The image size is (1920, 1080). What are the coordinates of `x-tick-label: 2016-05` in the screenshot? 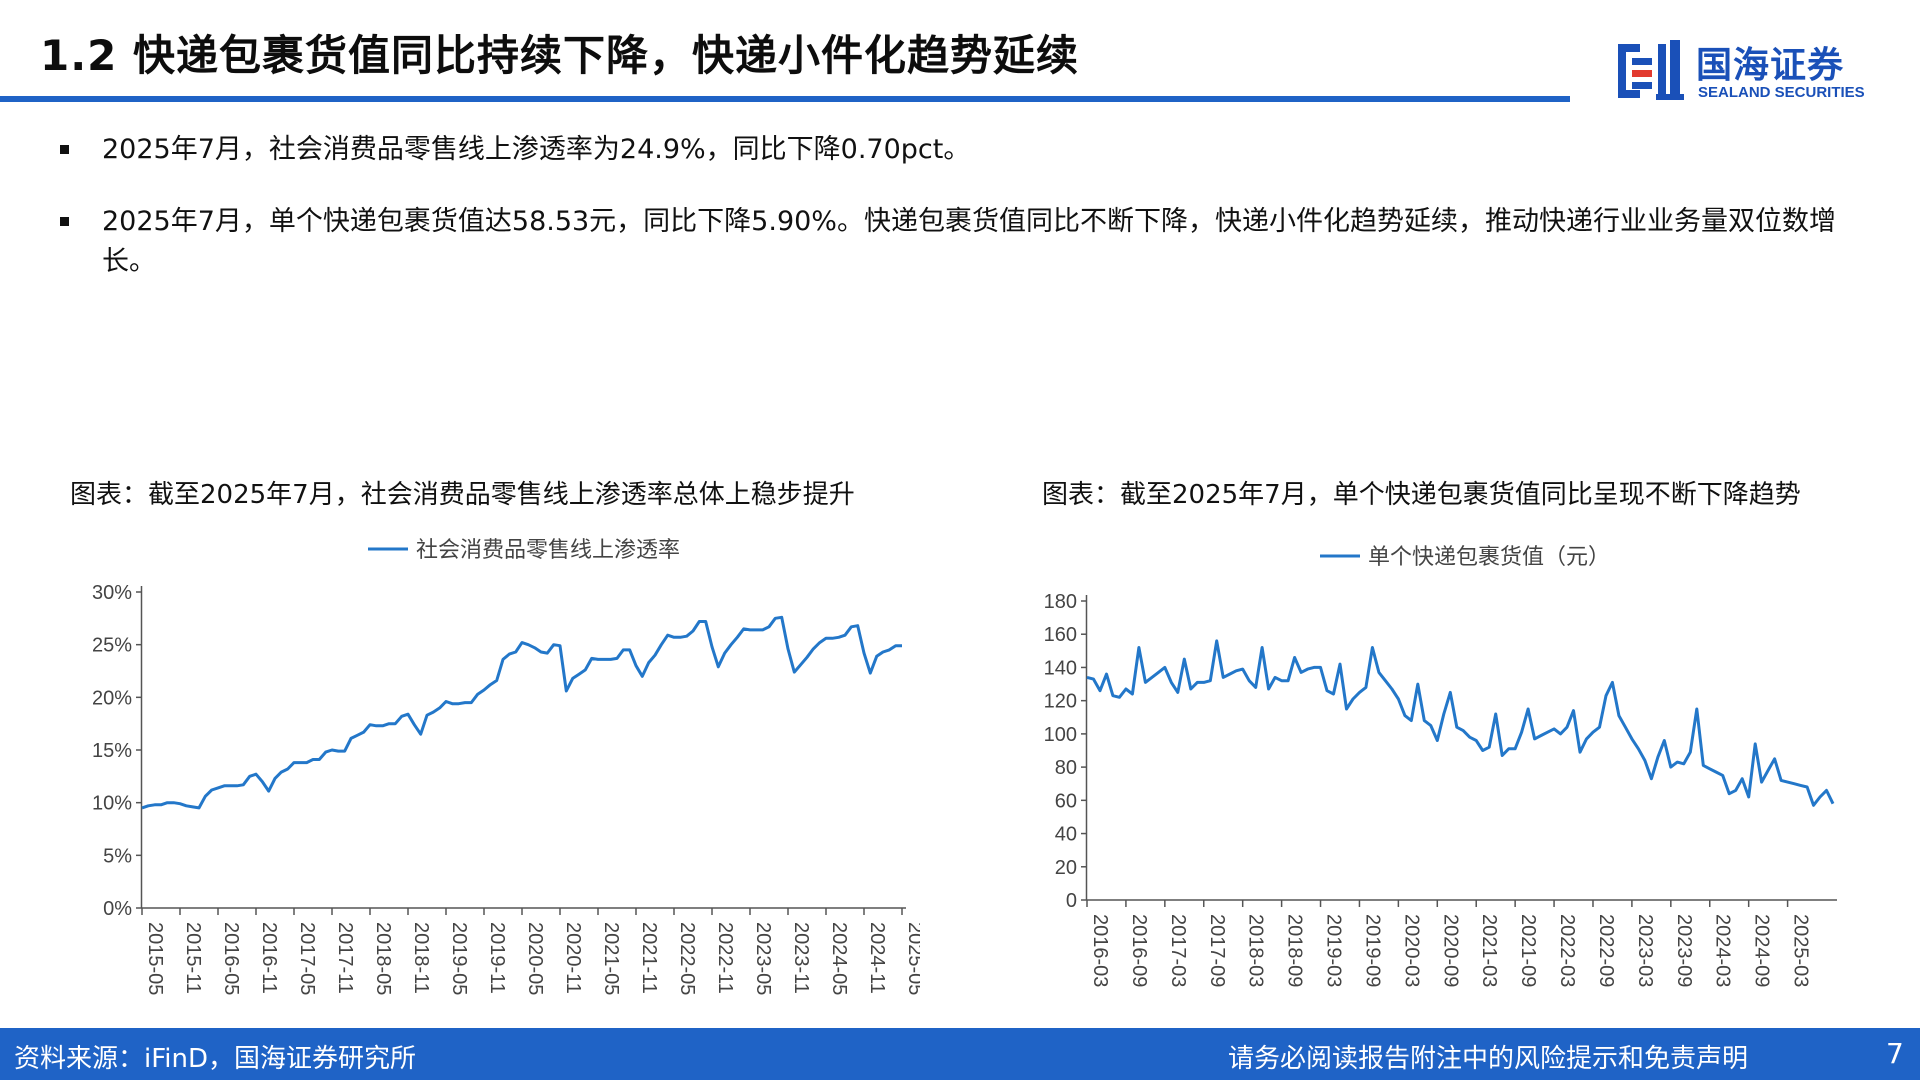 It's located at (231, 958).